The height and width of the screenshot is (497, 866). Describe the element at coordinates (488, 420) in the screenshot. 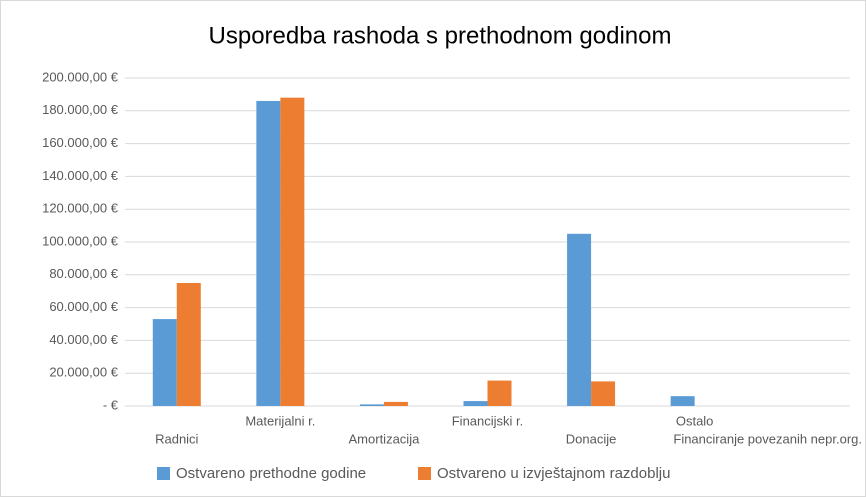

I see `x-tick-label: Financijski r.` at that location.